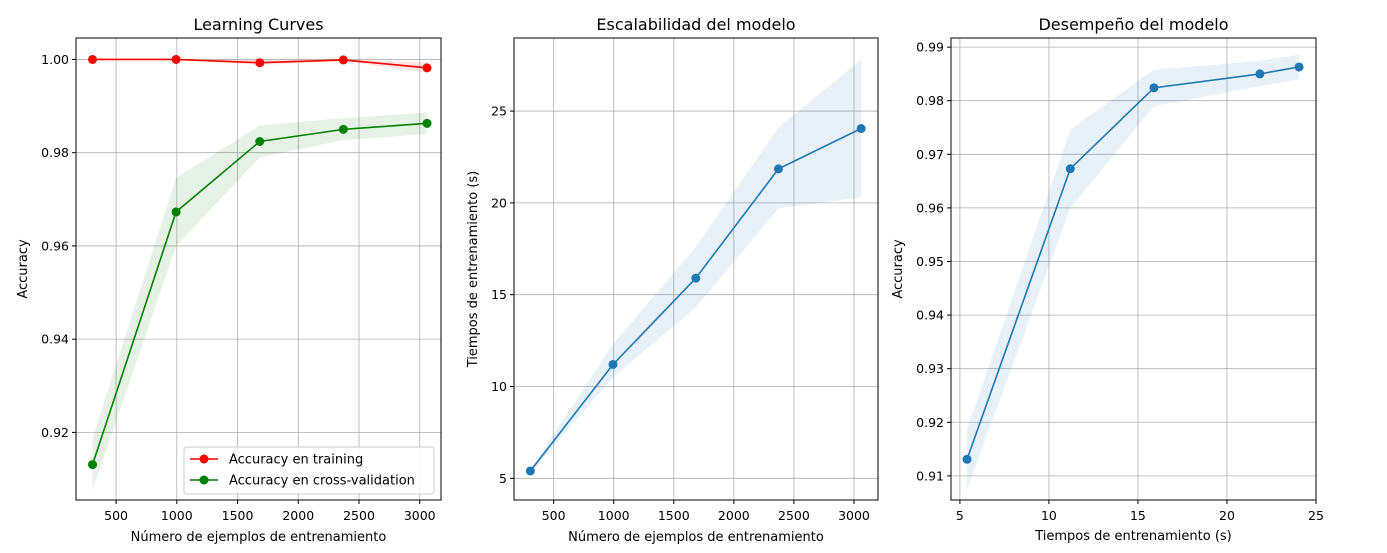 The width and height of the screenshot is (1387, 553). I want to click on legend-frame, so click(309, 470).